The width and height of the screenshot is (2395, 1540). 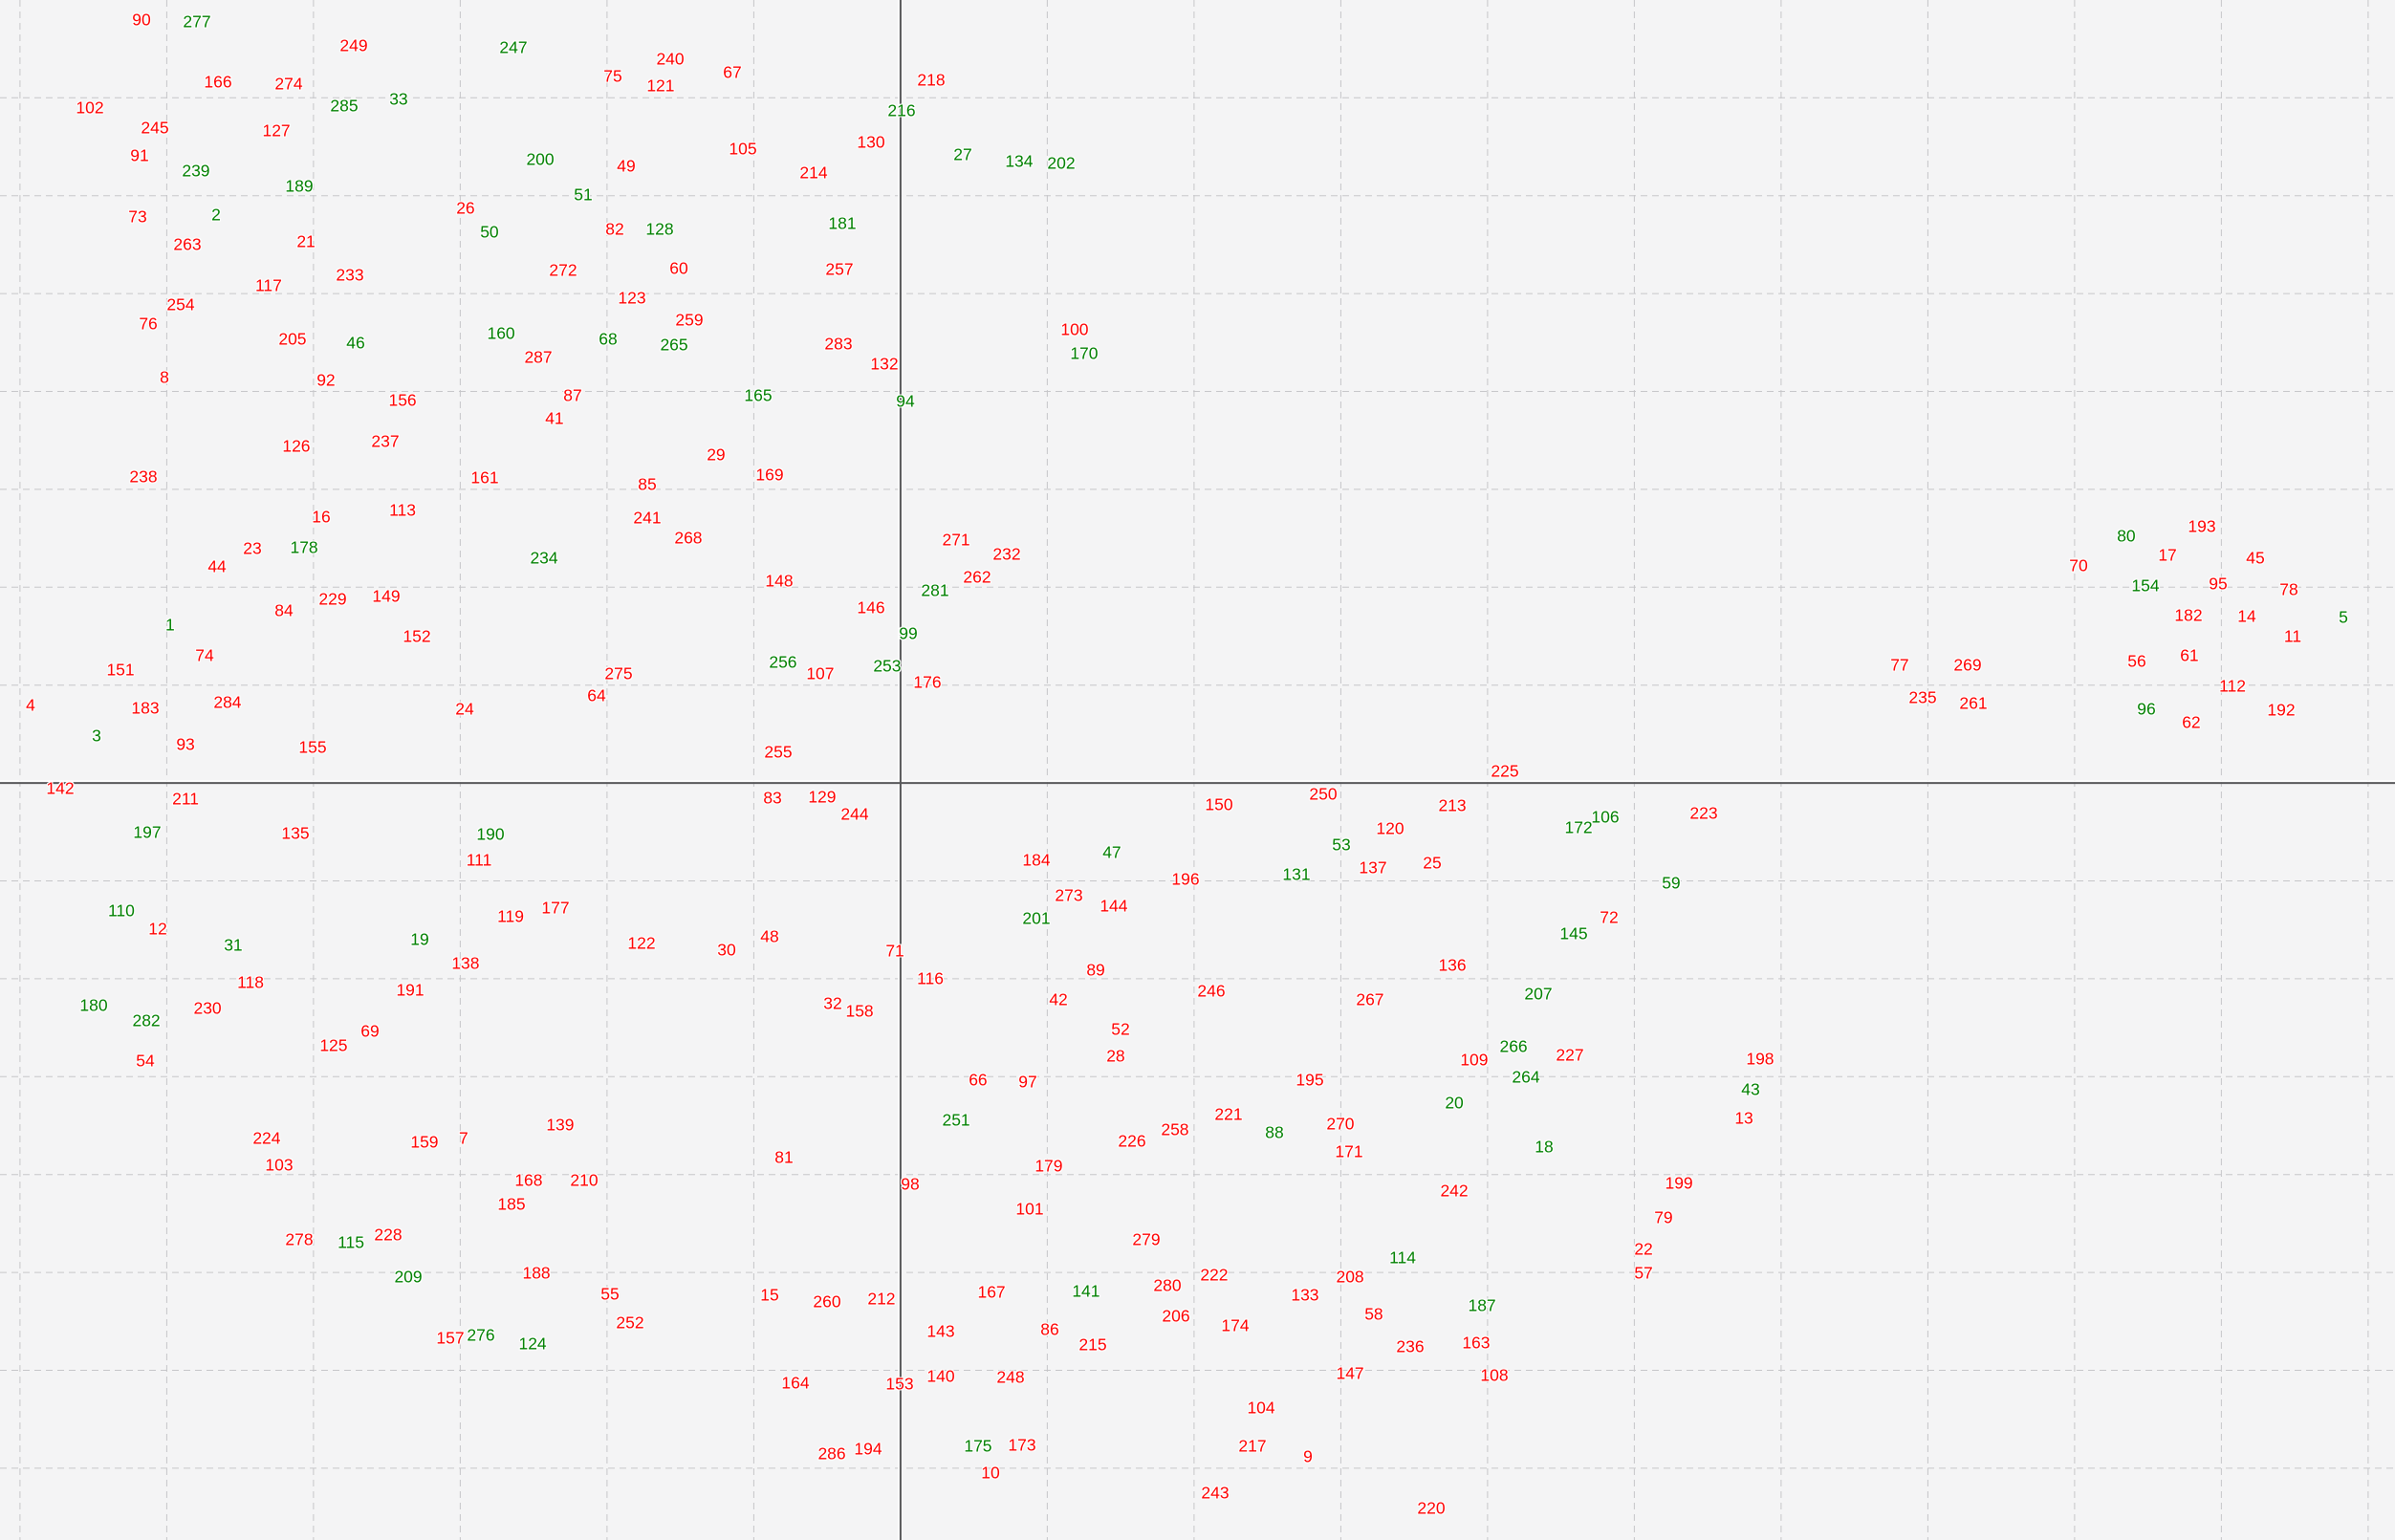 I want to click on point-label: 208, so click(x=1350, y=1277).